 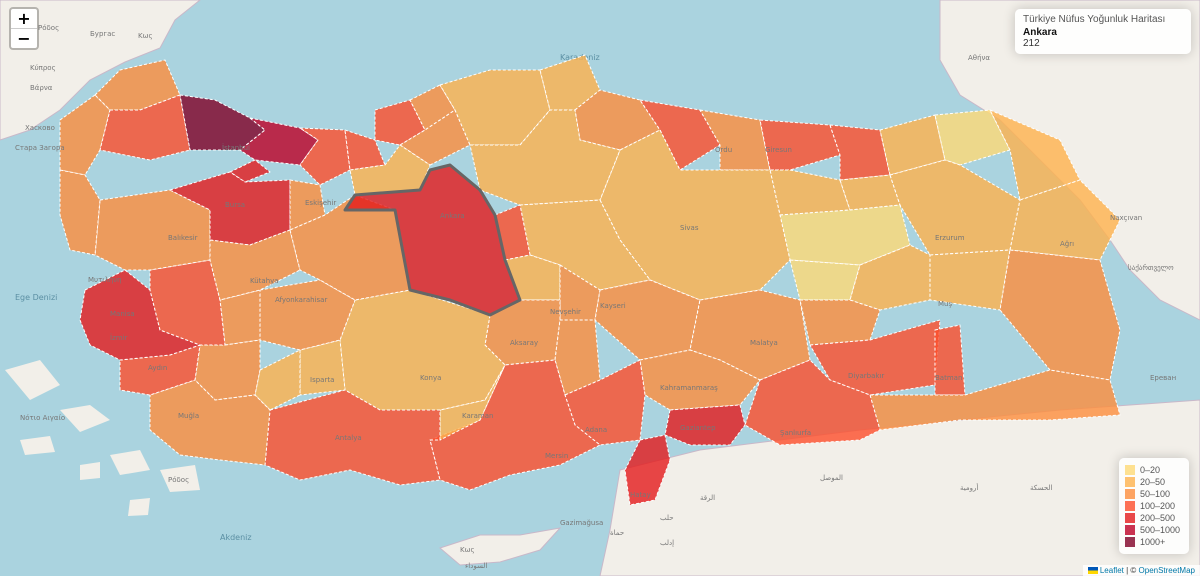 What do you see at coordinates (800, 145) in the screenshot?
I see `province-trabzon` at bounding box center [800, 145].